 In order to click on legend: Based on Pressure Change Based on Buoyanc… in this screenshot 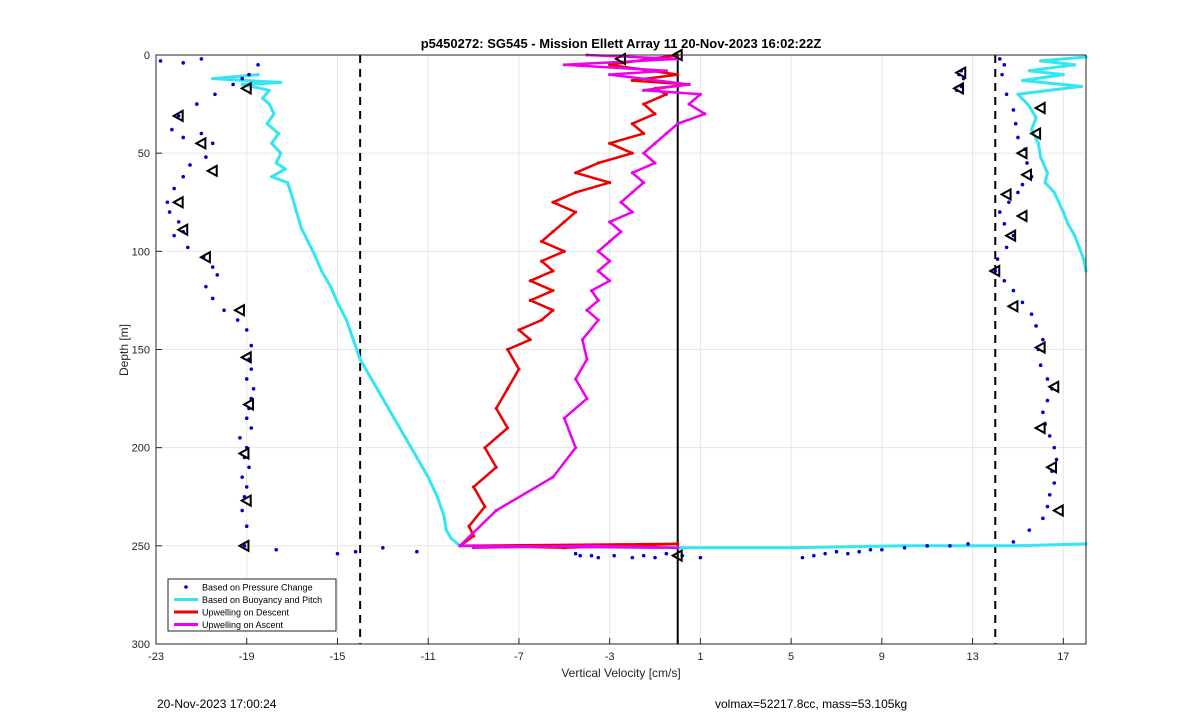, I will do `click(252, 605)`.